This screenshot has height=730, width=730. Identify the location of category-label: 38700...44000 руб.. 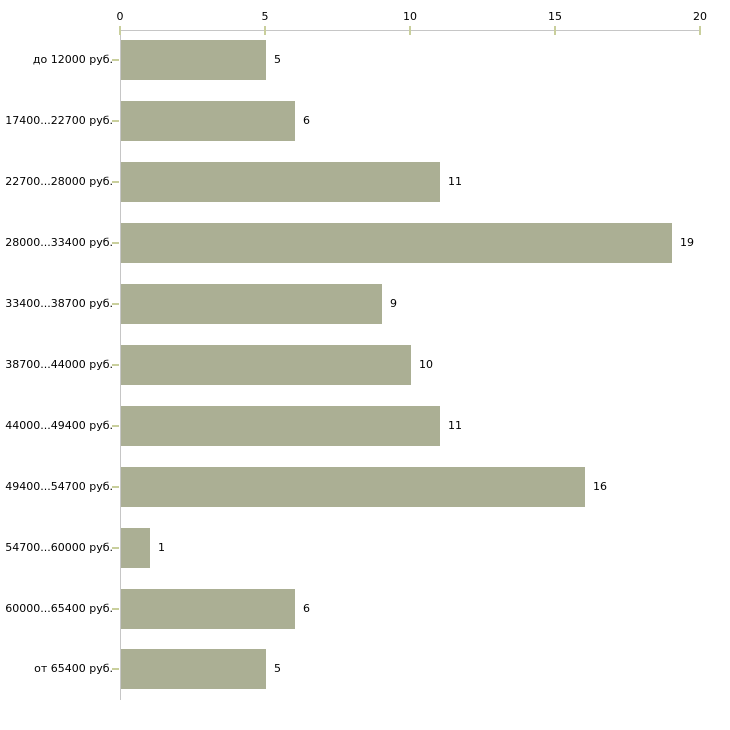
(59, 364).